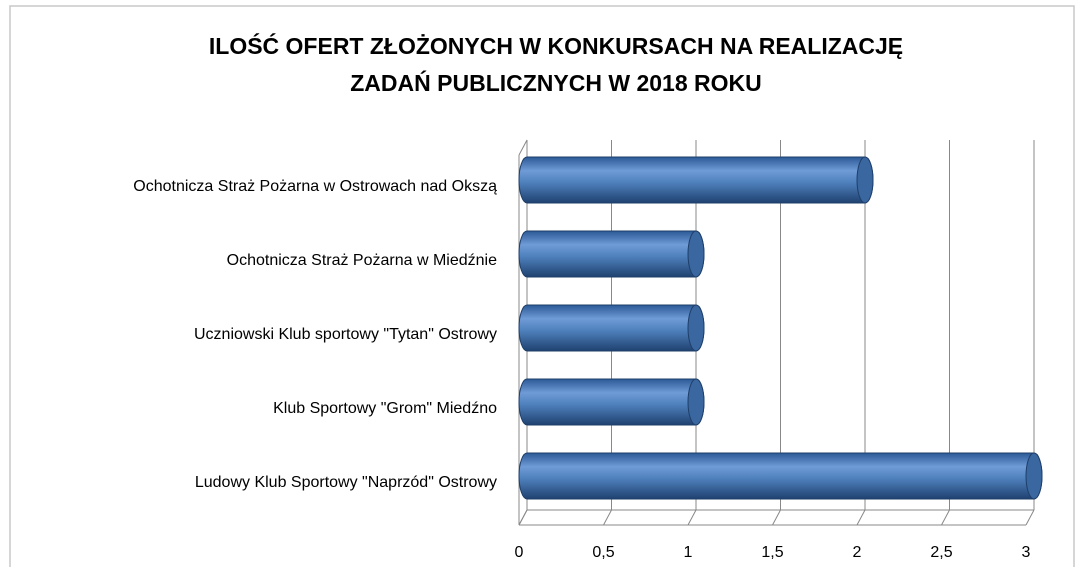 The width and height of the screenshot is (1079, 567). I want to click on chart-title: ZADAŃ PUBLICZNYCH W 2018 ROKU, so click(555, 82).